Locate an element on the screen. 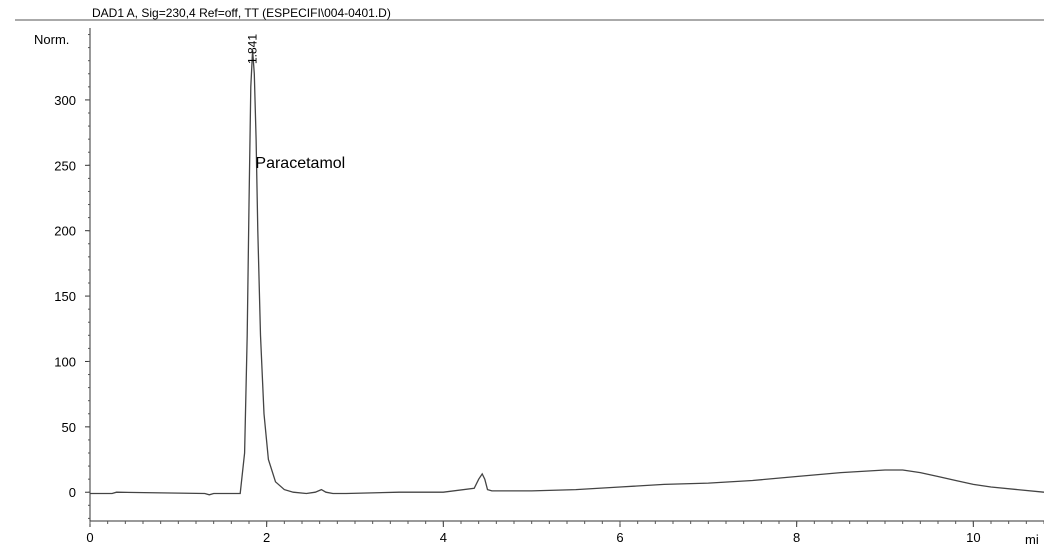 This screenshot has width=1044, height=548. x-tick-label: 8 is located at coordinates (796, 537).